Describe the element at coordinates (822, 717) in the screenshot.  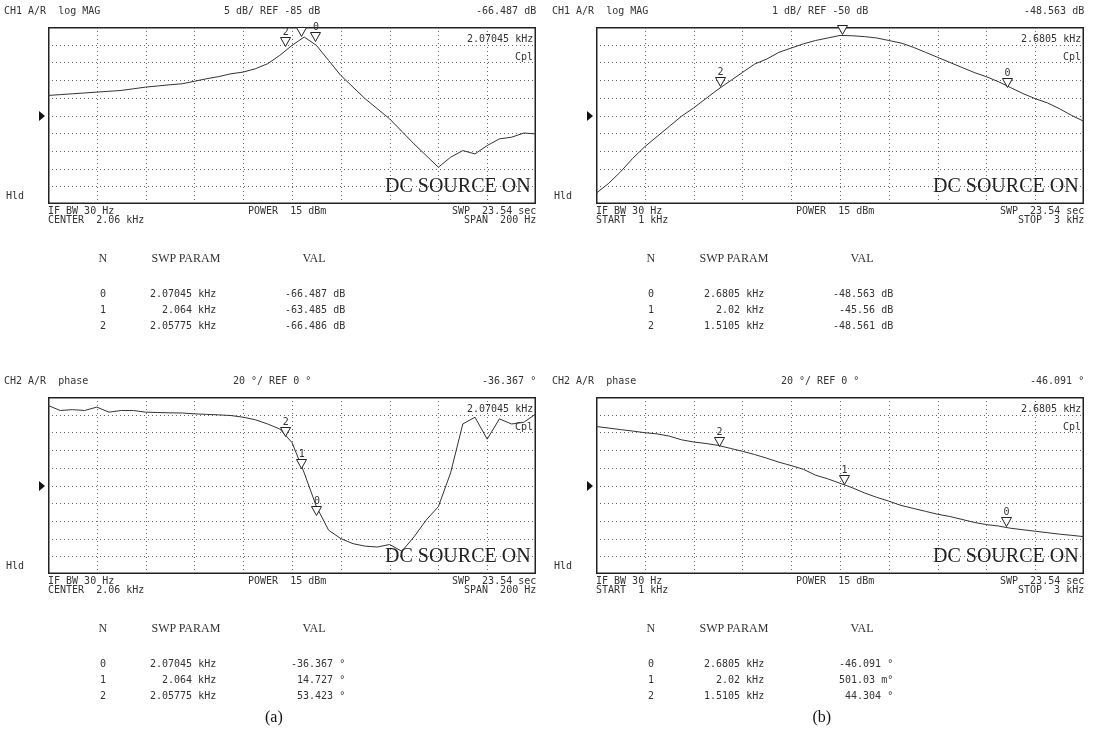
I see `text: (b)` at that location.